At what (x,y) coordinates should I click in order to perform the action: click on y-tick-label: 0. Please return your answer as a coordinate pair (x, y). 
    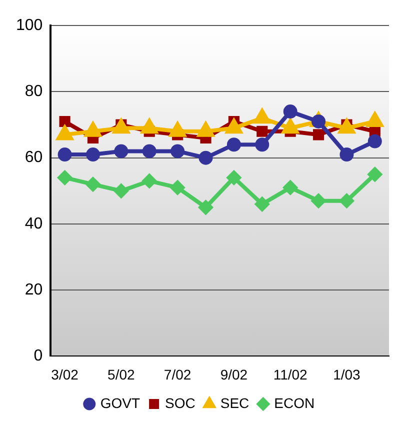
    Looking at the image, I should click on (38, 356).